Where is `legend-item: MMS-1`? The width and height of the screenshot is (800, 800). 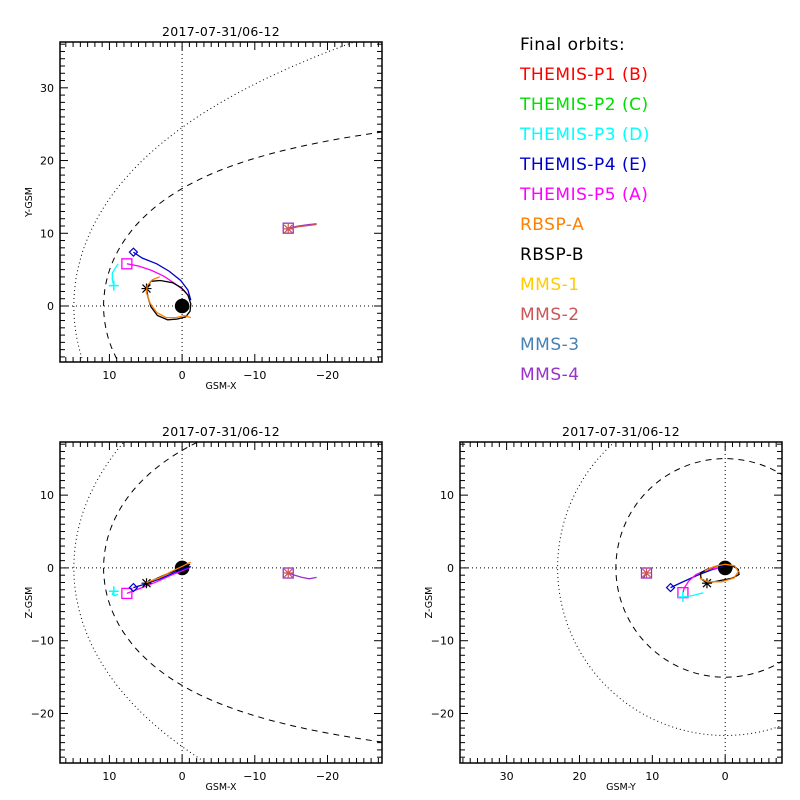
legend-item: MMS-1 is located at coordinates (550, 285).